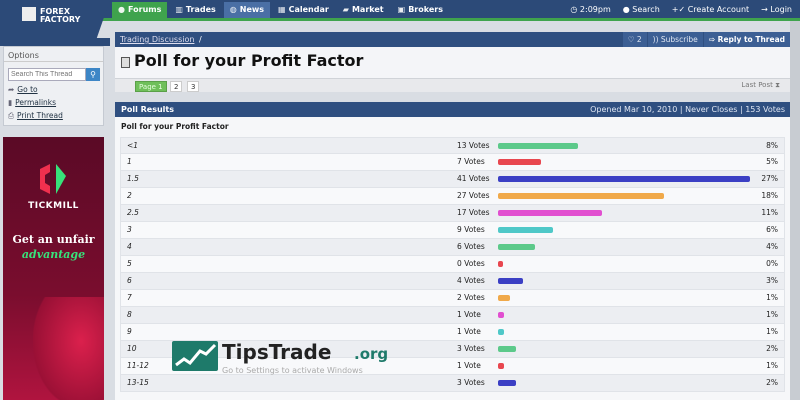 This screenshot has width=800, height=400. I want to click on nav-label: Trades, so click(200, 9).